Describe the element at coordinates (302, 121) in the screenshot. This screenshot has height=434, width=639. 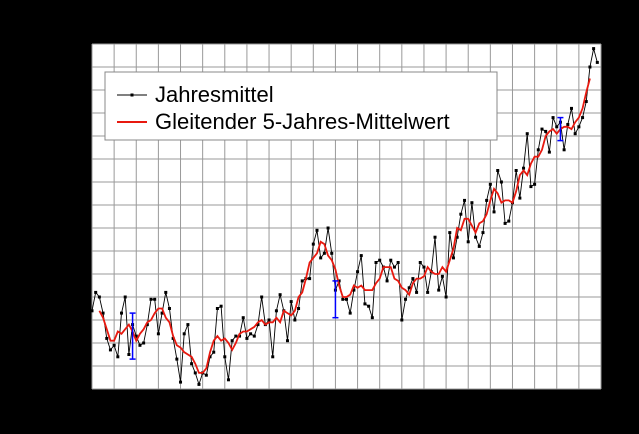
I see `legend-label: Gleitender 5-Jahres-Mittelwert` at that location.